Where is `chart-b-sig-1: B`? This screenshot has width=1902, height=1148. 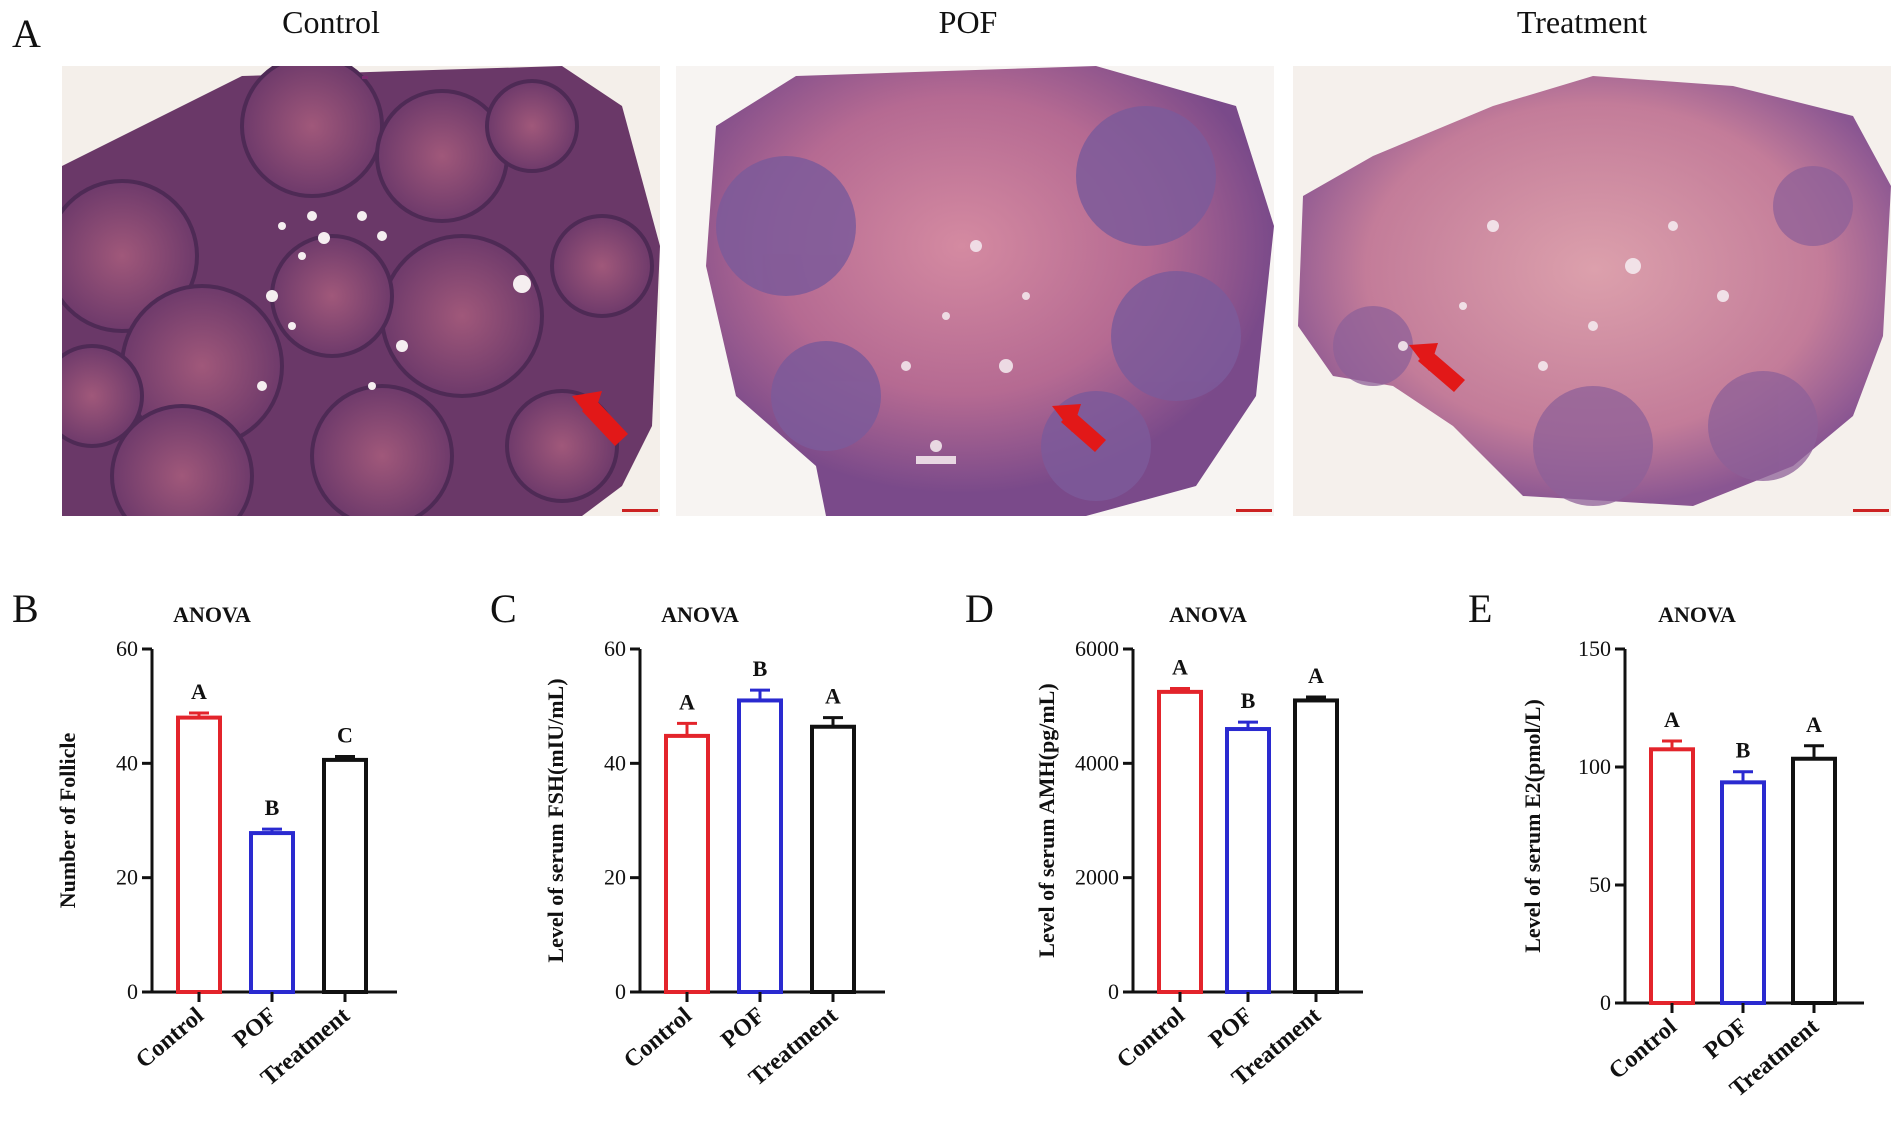 chart-b-sig-1: B is located at coordinates (272, 807).